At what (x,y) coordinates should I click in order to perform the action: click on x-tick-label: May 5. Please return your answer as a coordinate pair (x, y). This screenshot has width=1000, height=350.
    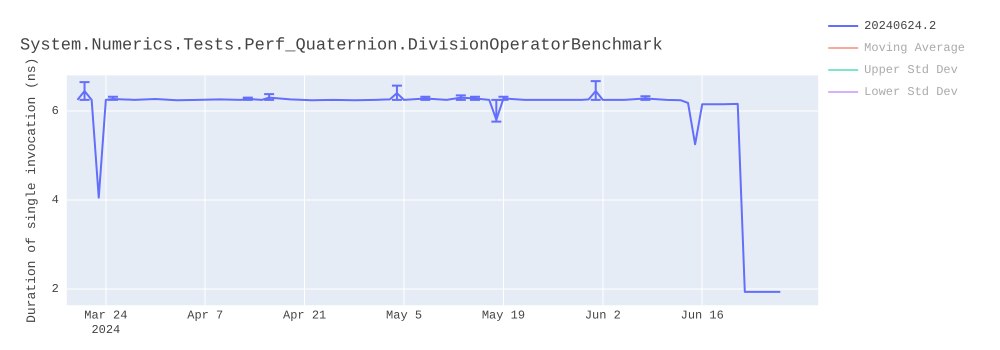
    Looking at the image, I should click on (404, 315).